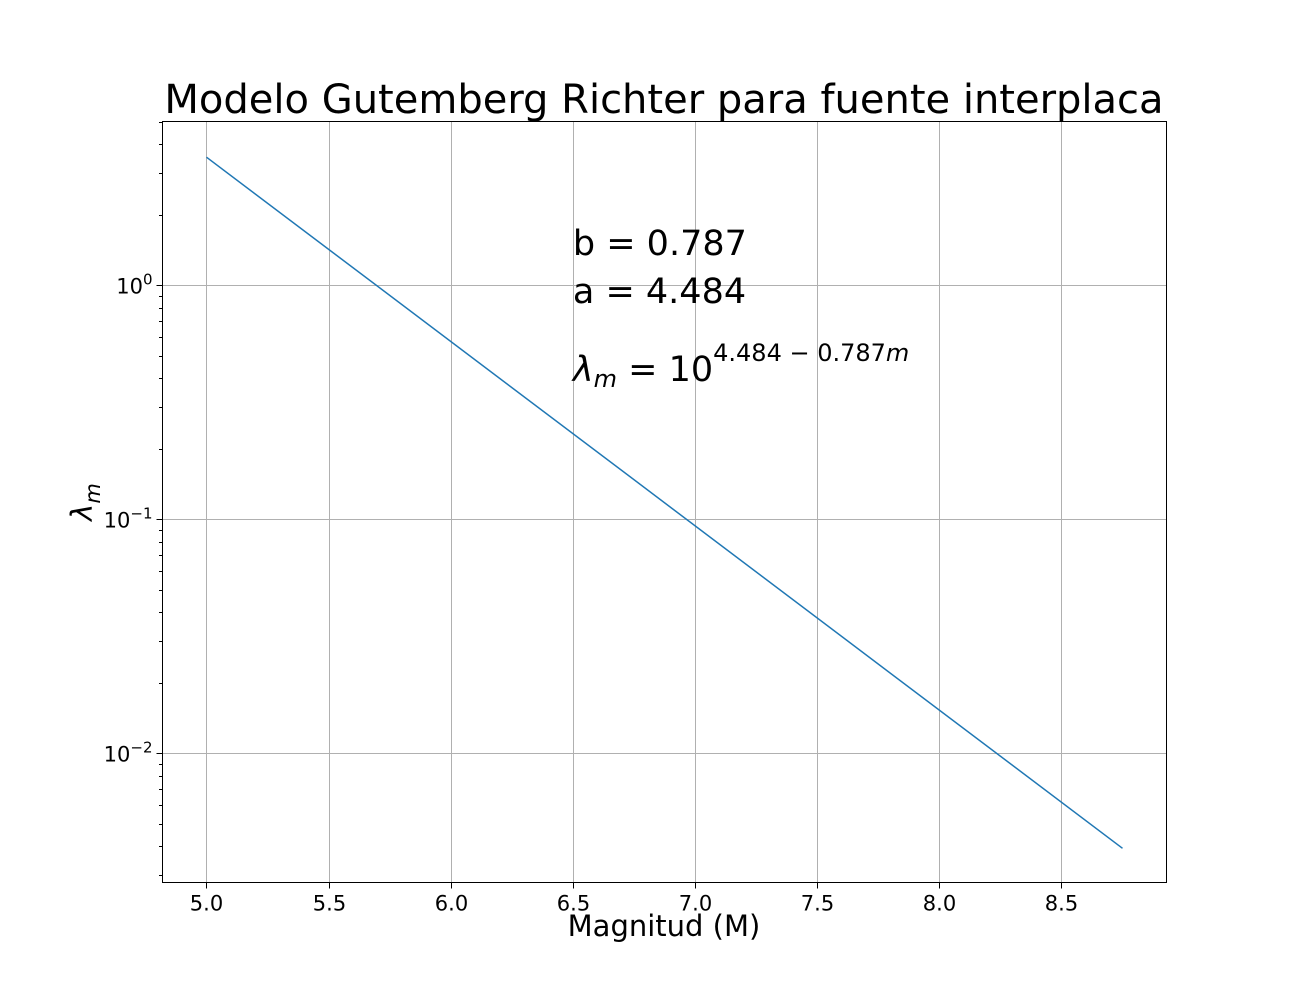 The image size is (1296, 1008). What do you see at coordinates (329, 904) in the screenshot?
I see `x-tick-label: 5.5` at bounding box center [329, 904].